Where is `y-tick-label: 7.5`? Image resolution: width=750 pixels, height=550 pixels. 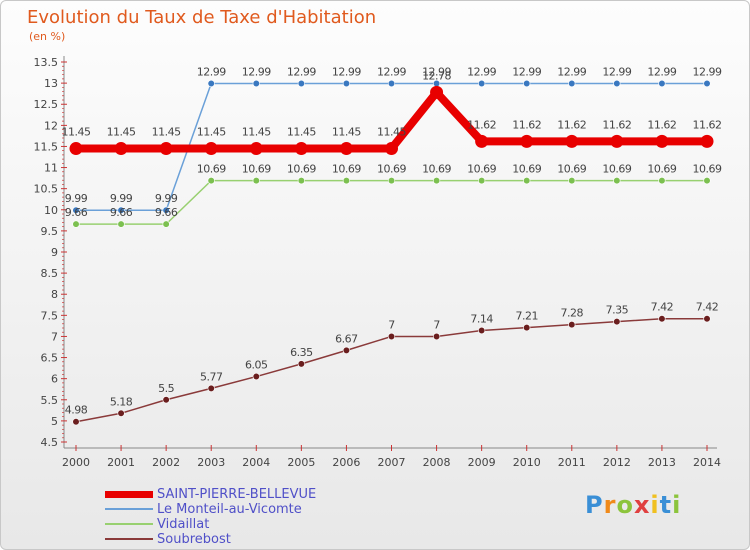 y-tick-label: 7.5 is located at coordinates (50, 315).